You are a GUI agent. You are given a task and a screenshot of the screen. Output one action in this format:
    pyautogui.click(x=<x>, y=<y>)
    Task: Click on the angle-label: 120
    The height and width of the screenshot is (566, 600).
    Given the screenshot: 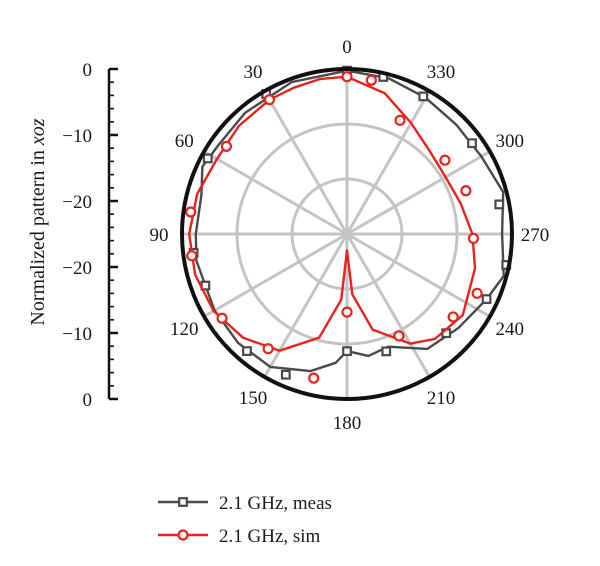 What is the action you would take?
    pyautogui.click(x=184, y=329)
    